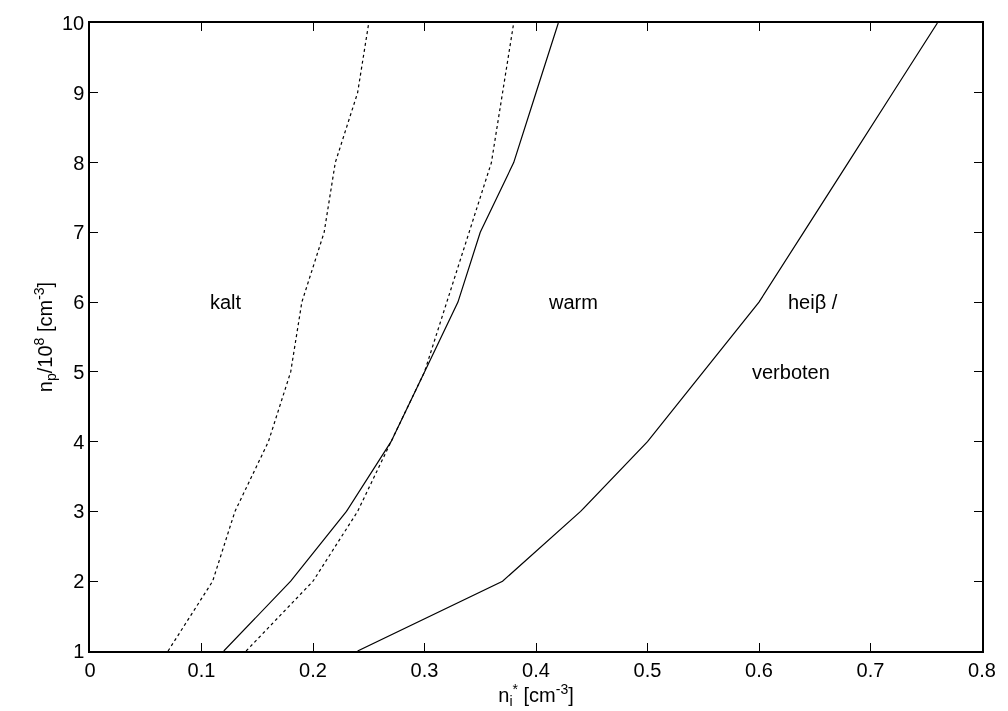  Describe the element at coordinates (647, 669) in the screenshot. I see `x-tick-label: 0.5` at that location.